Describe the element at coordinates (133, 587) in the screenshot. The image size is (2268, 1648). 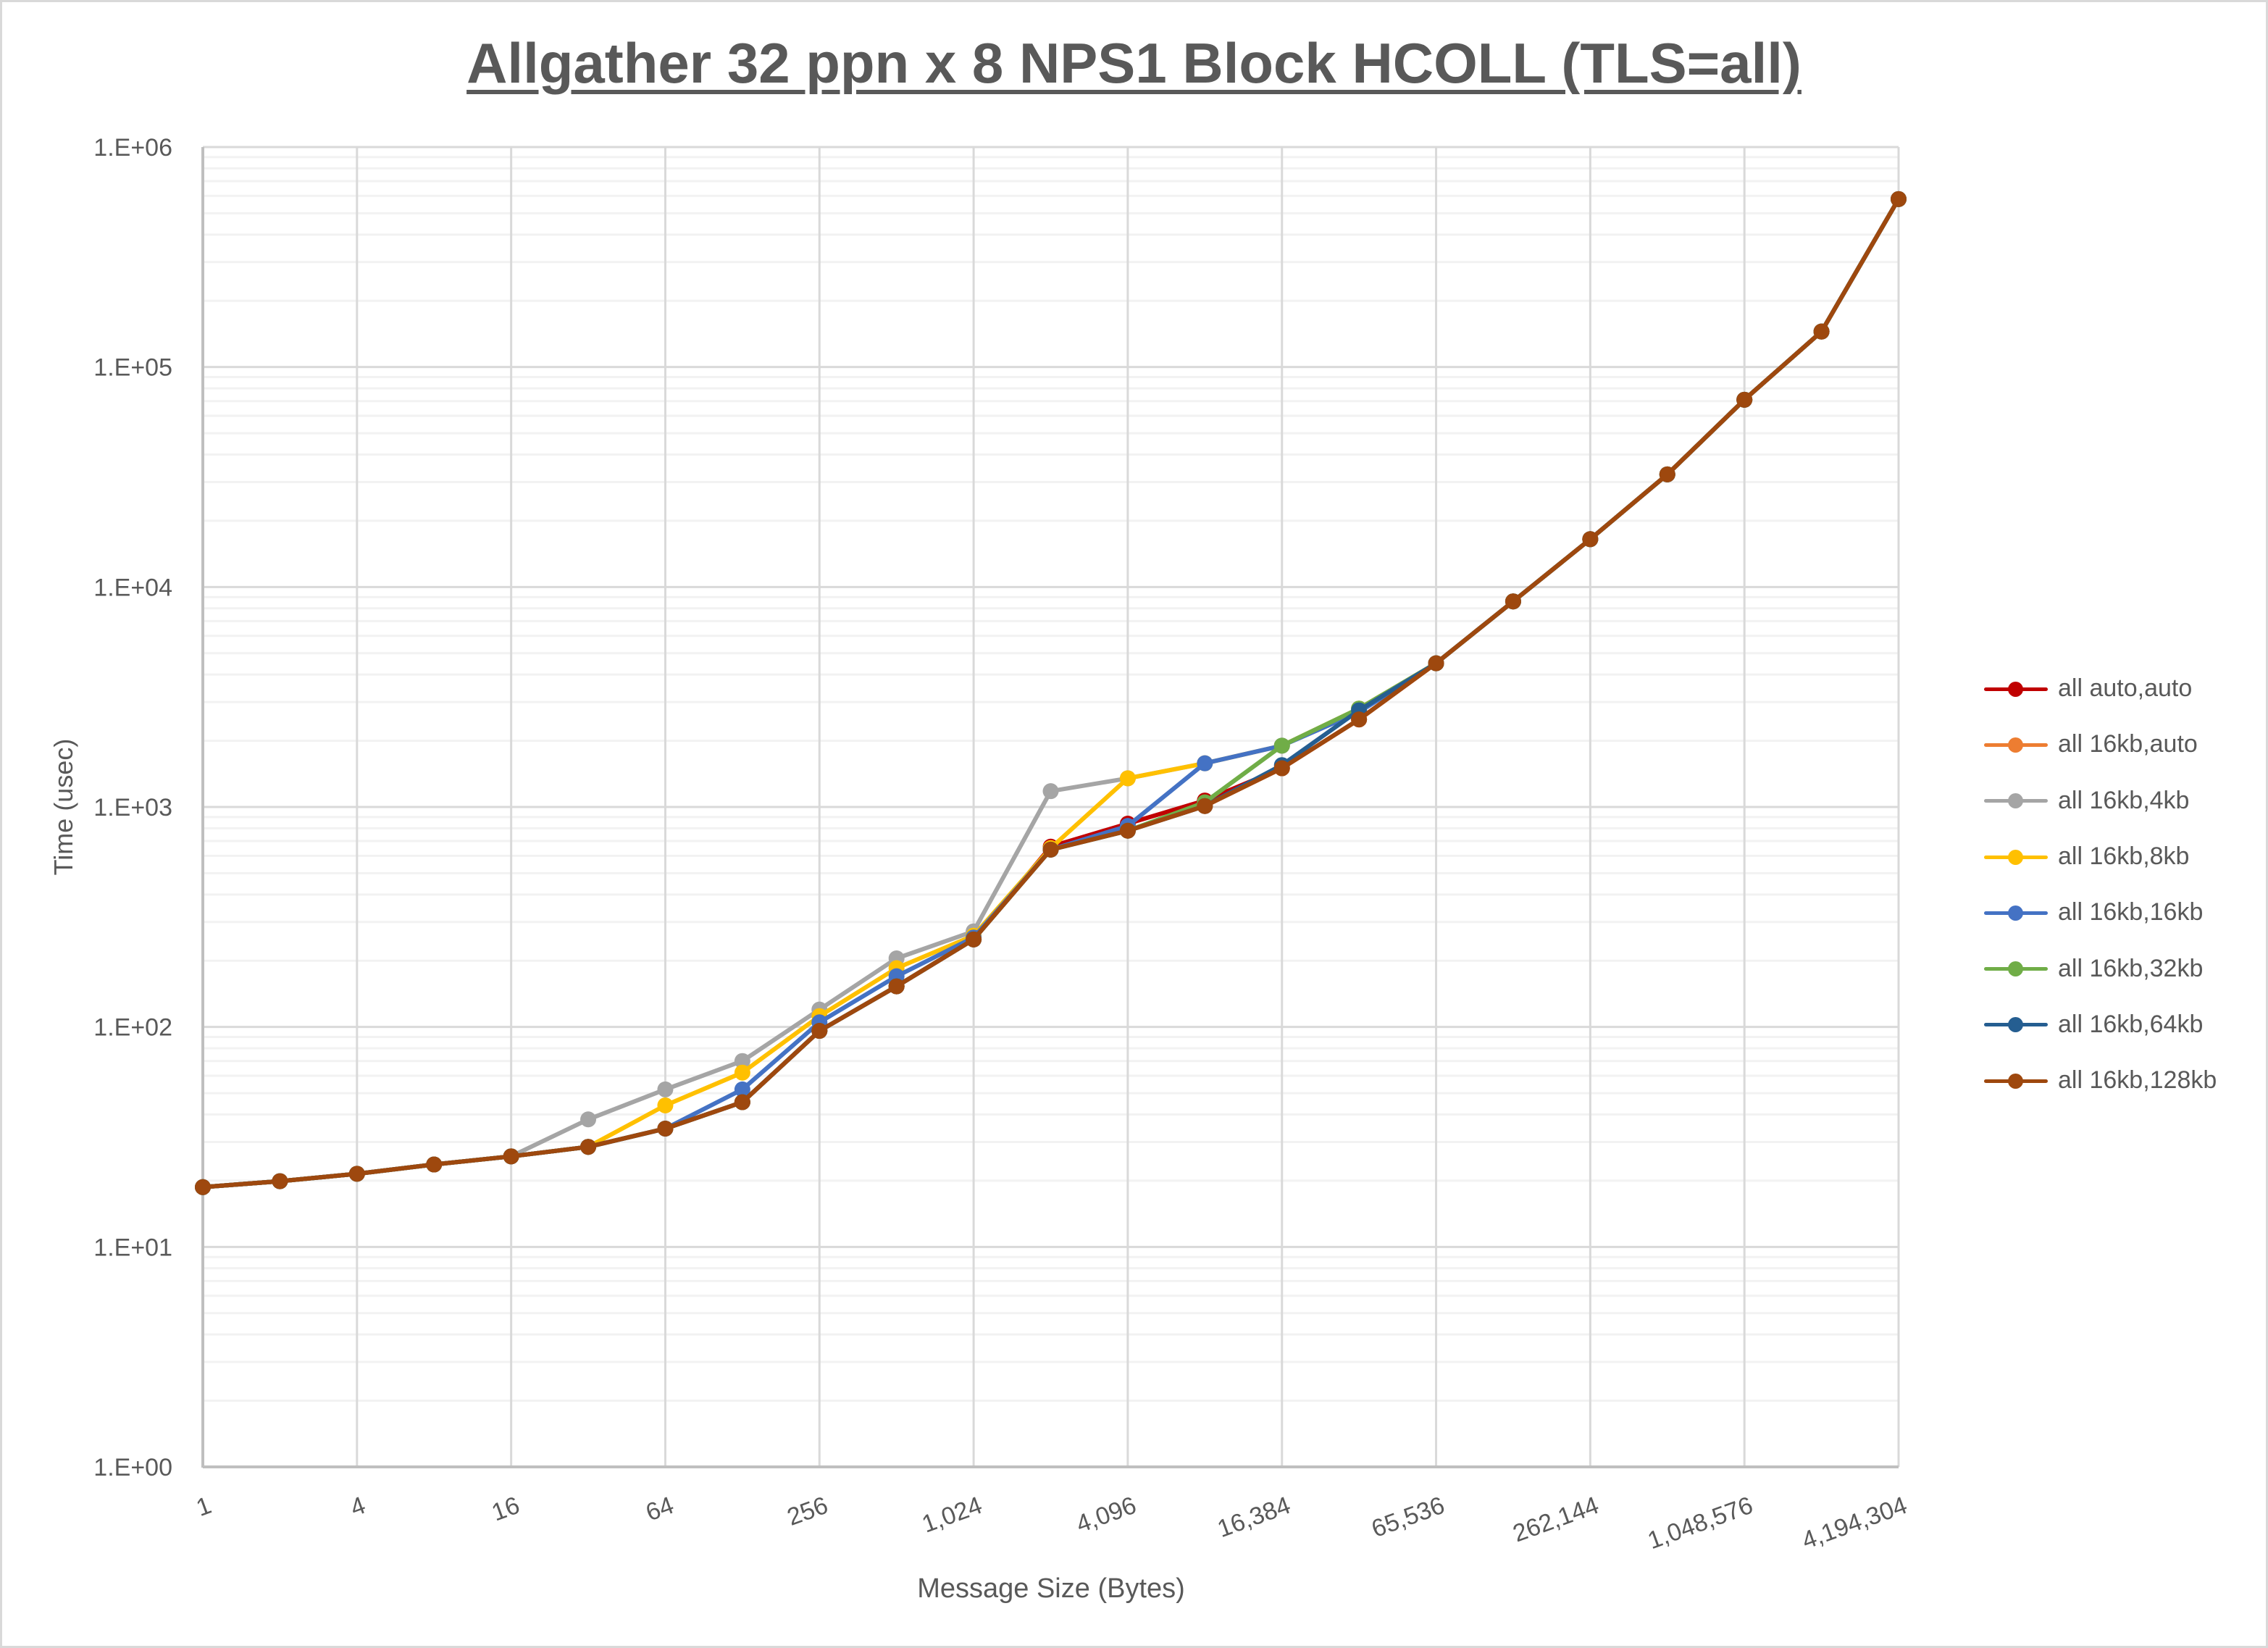
I see `y-tick-label: 1.E+04` at that location.